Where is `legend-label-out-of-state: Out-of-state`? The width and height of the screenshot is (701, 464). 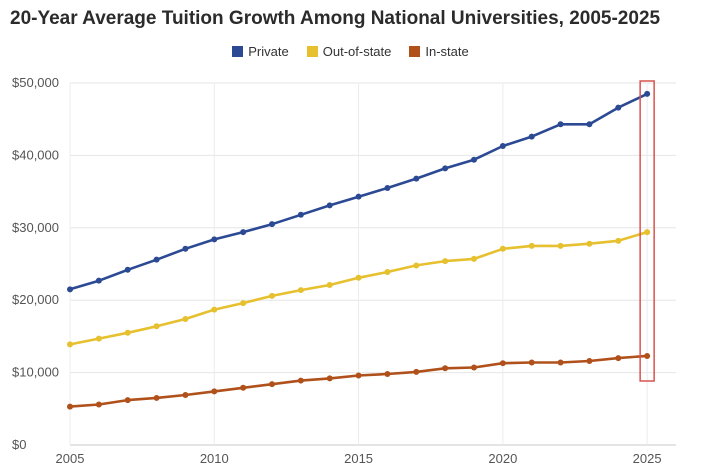 legend-label-out-of-state: Out-of-state is located at coordinates (357, 51).